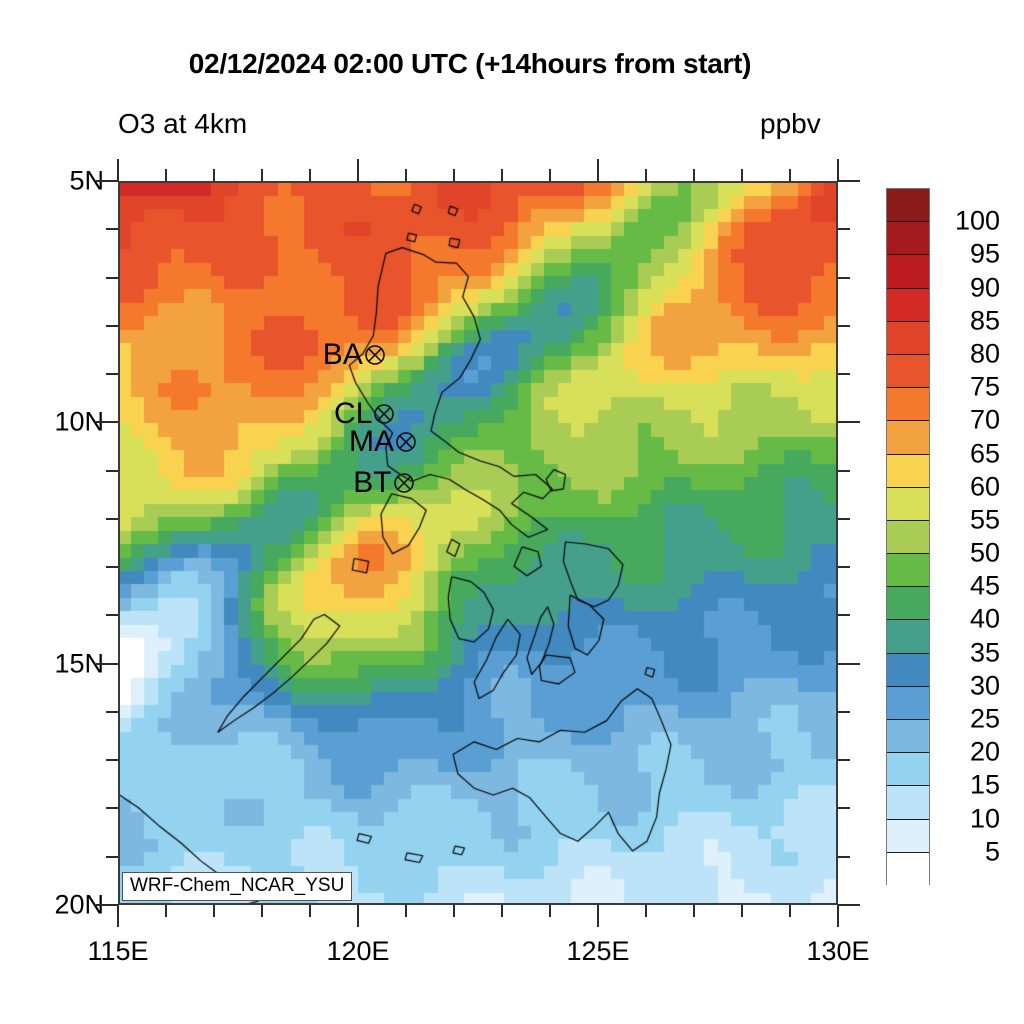 The width and height of the screenshot is (1024, 1024). I want to click on station-label: CL, so click(353, 413).